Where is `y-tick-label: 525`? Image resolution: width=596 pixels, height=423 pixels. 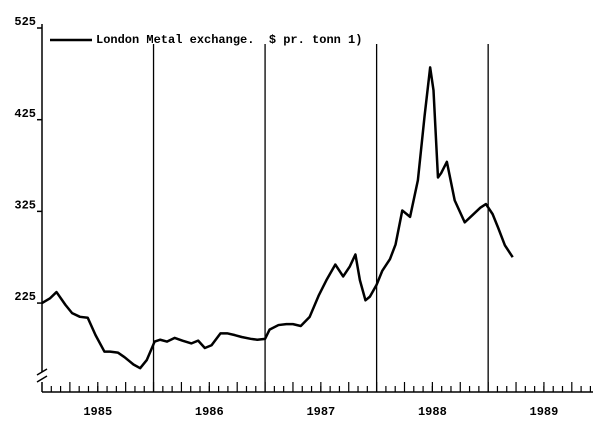
y-tick-label: 525 is located at coordinates (25, 22).